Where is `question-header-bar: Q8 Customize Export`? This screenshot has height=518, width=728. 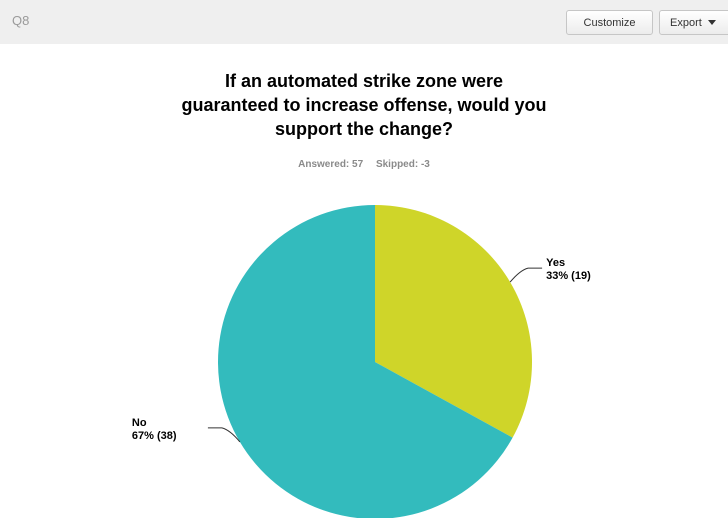
question-header-bar: Q8 Customize Export is located at coordinates (364, 22).